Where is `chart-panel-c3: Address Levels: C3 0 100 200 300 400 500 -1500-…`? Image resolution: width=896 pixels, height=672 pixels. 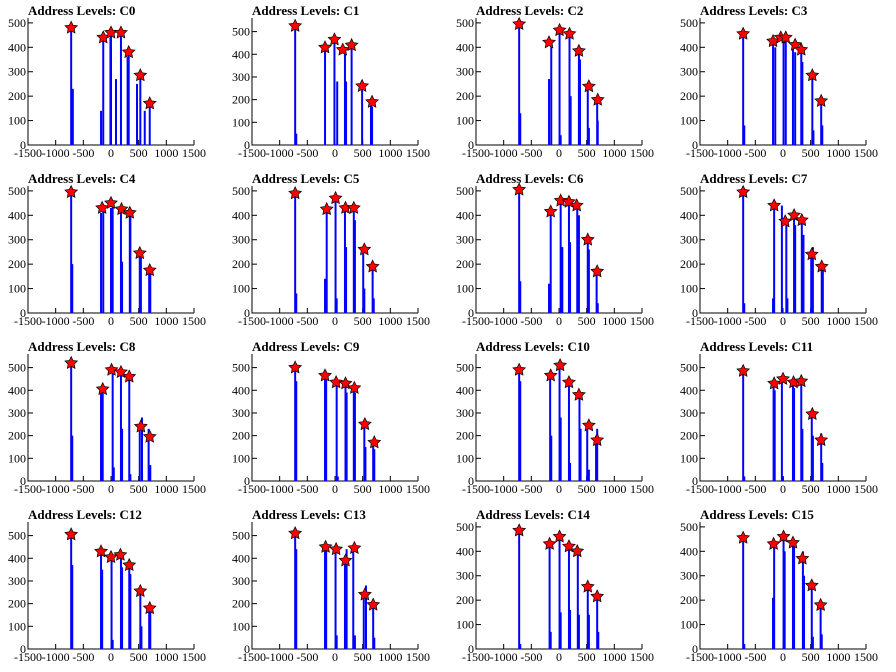 chart-panel-c3: Address Levels: C3 0 100 200 300 400 500 -1500-… is located at coordinates (784, 84).